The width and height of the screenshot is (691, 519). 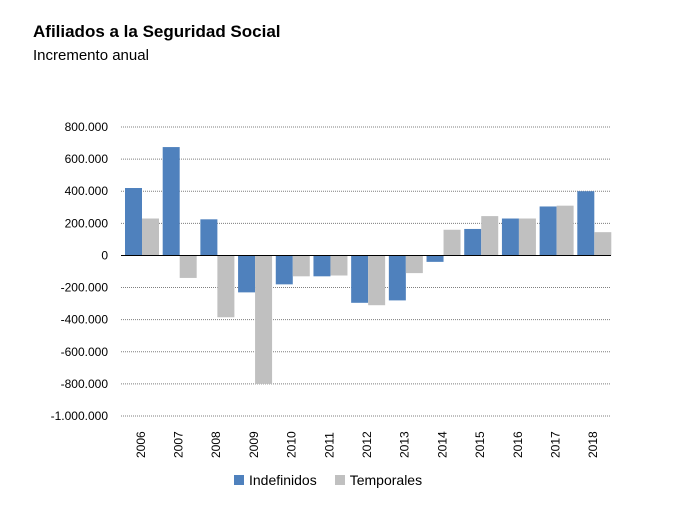 What do you see at coordinates (209, 237) in the screenshot?
I see `bar-indefinidos-2008` at bounding box center [209, 237].